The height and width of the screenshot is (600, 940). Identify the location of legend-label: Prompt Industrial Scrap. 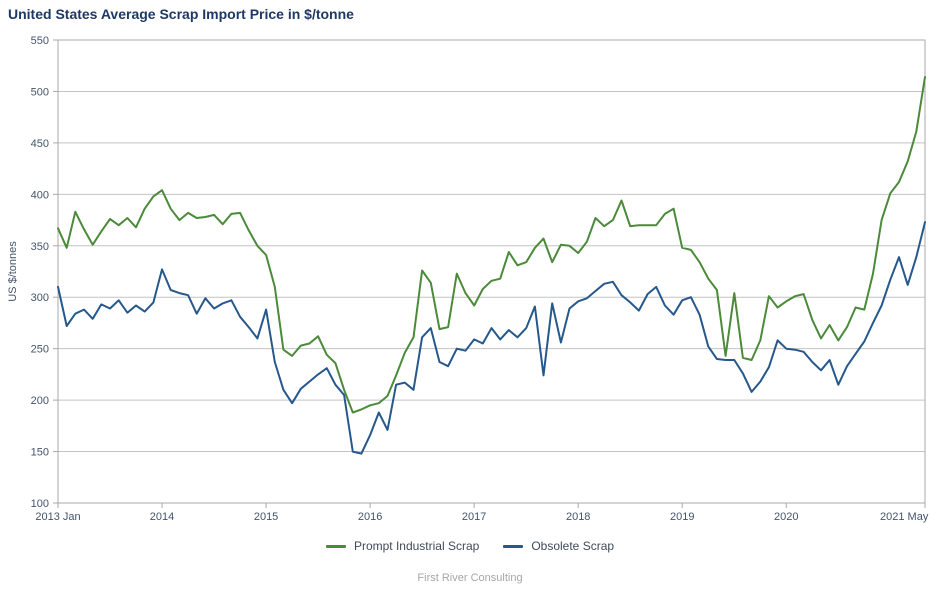
(416, 546).